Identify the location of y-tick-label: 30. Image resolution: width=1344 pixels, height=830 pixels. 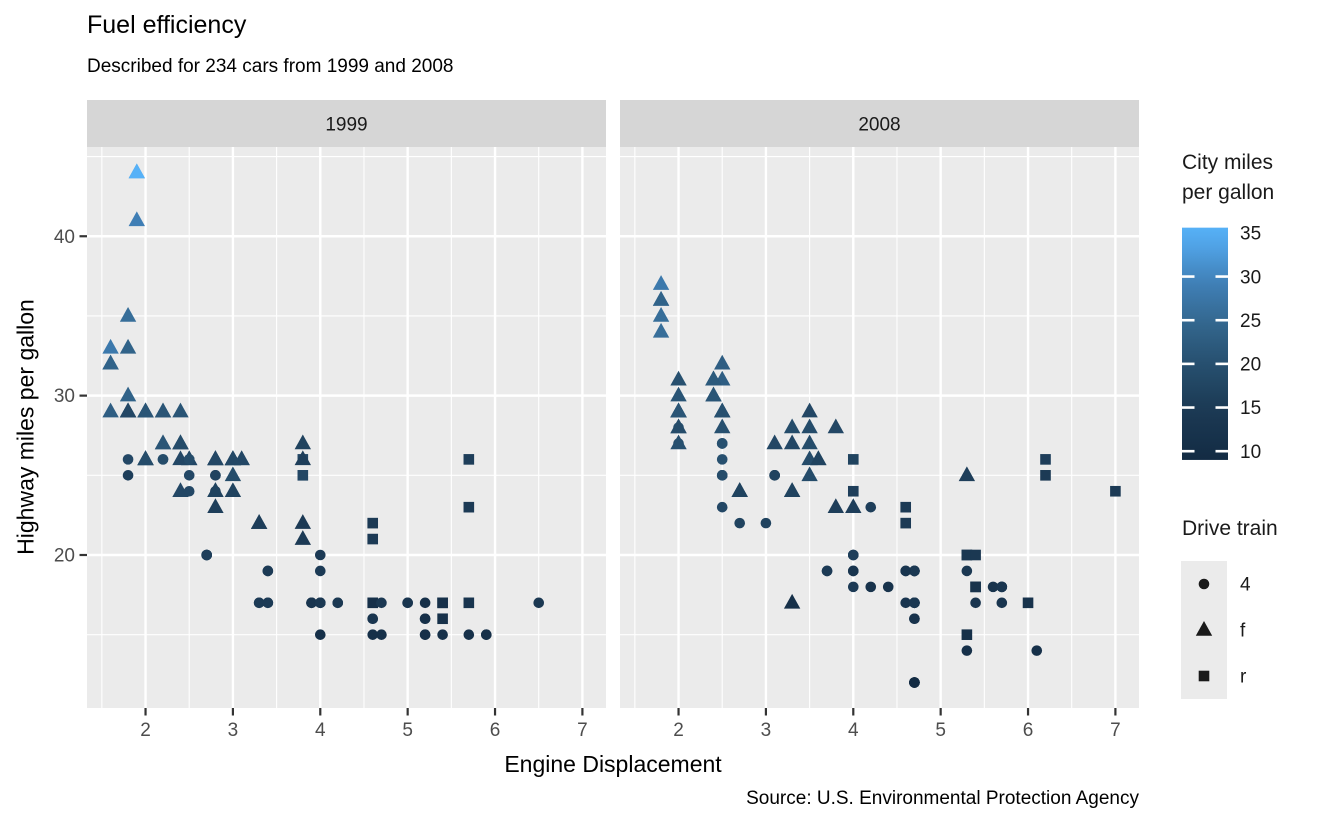
(64, 396).